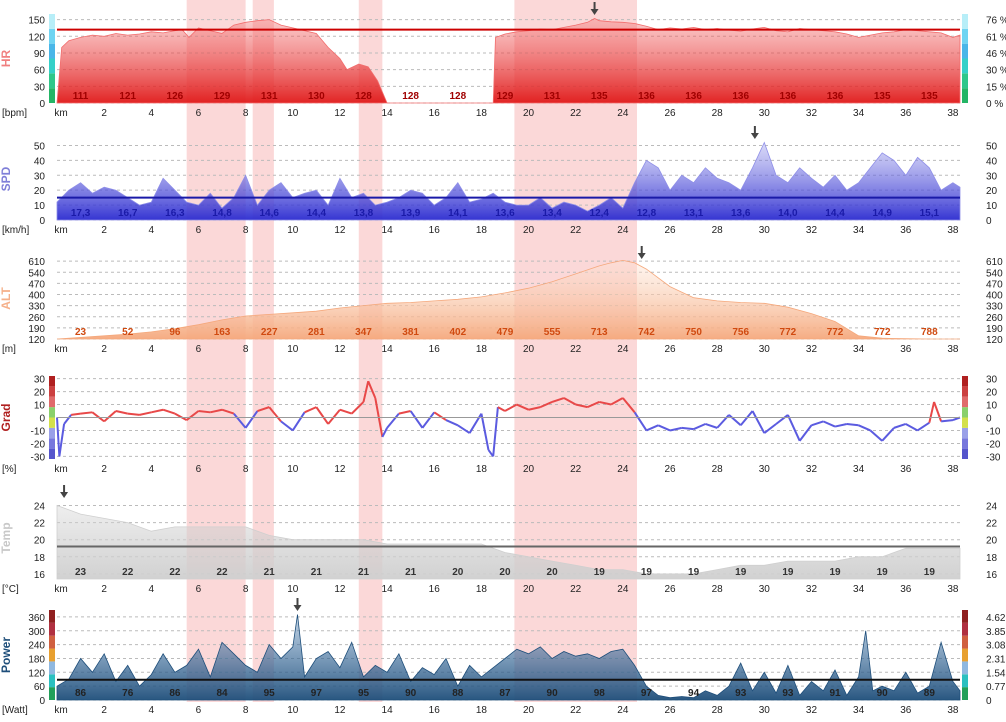 The image size is (1006, 722). I want to click on grad-left-tick-label: -10, so click(38, 431).